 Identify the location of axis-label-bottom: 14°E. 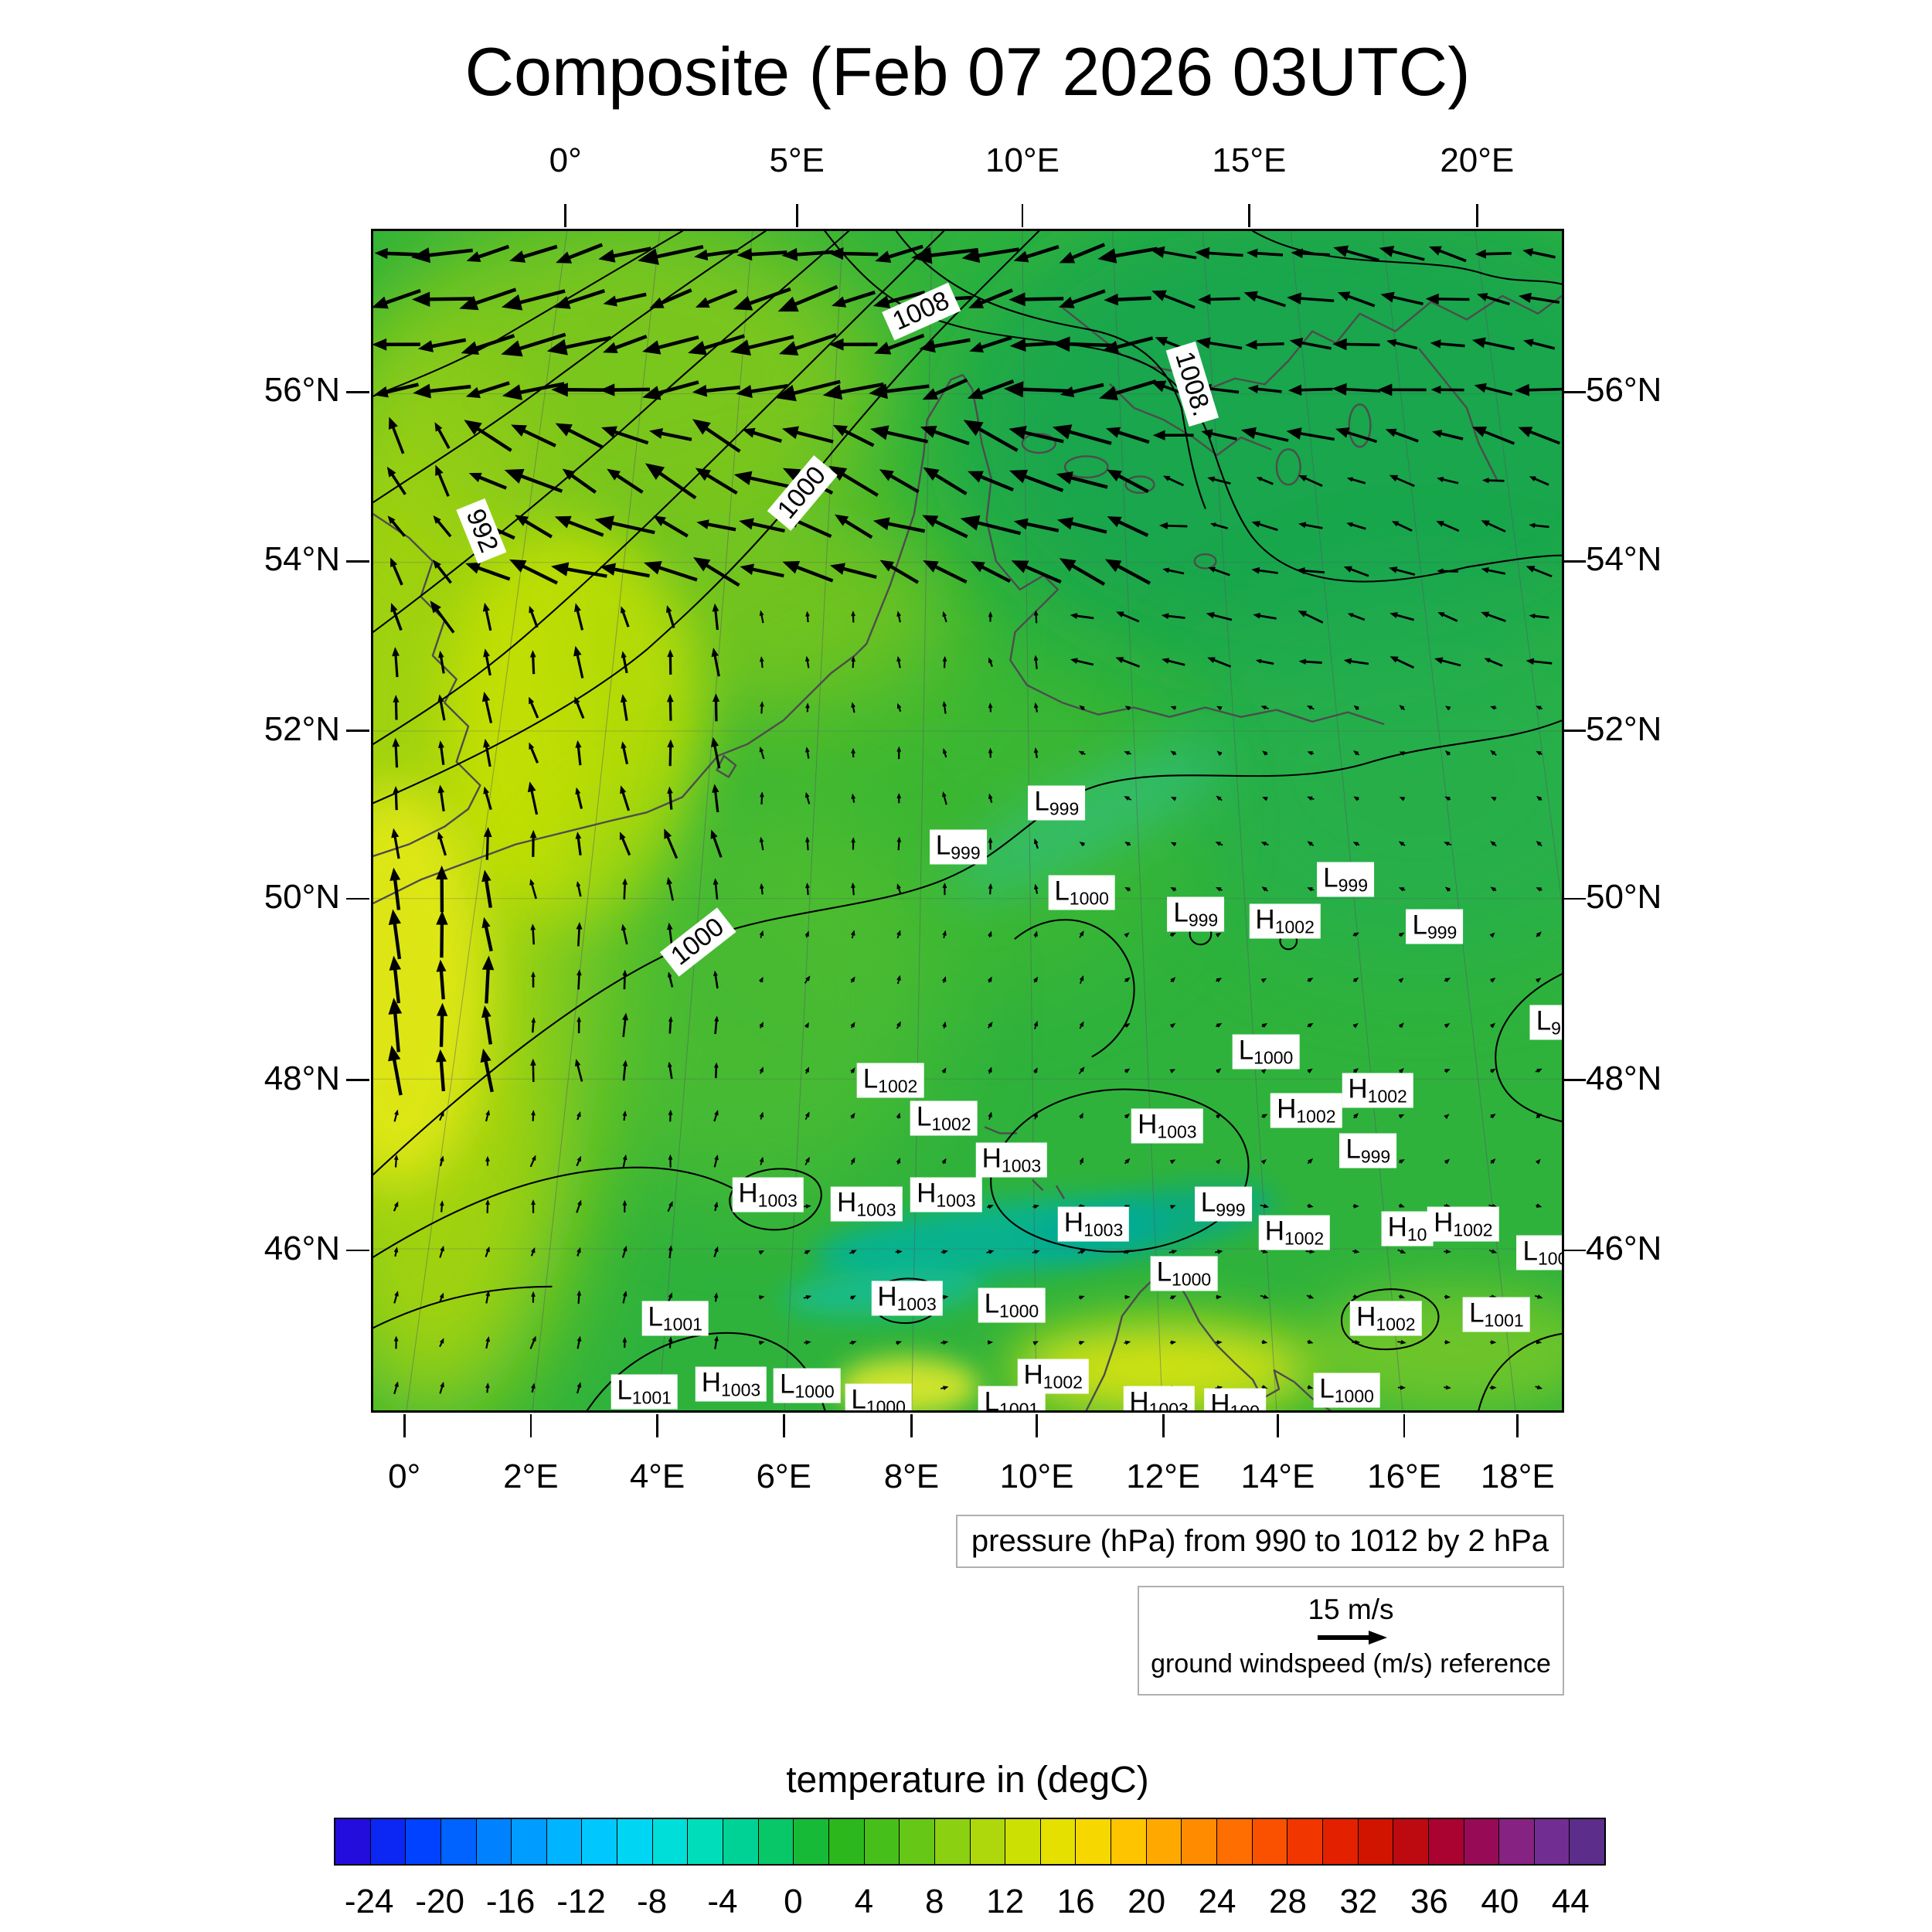
(1277, 1476).